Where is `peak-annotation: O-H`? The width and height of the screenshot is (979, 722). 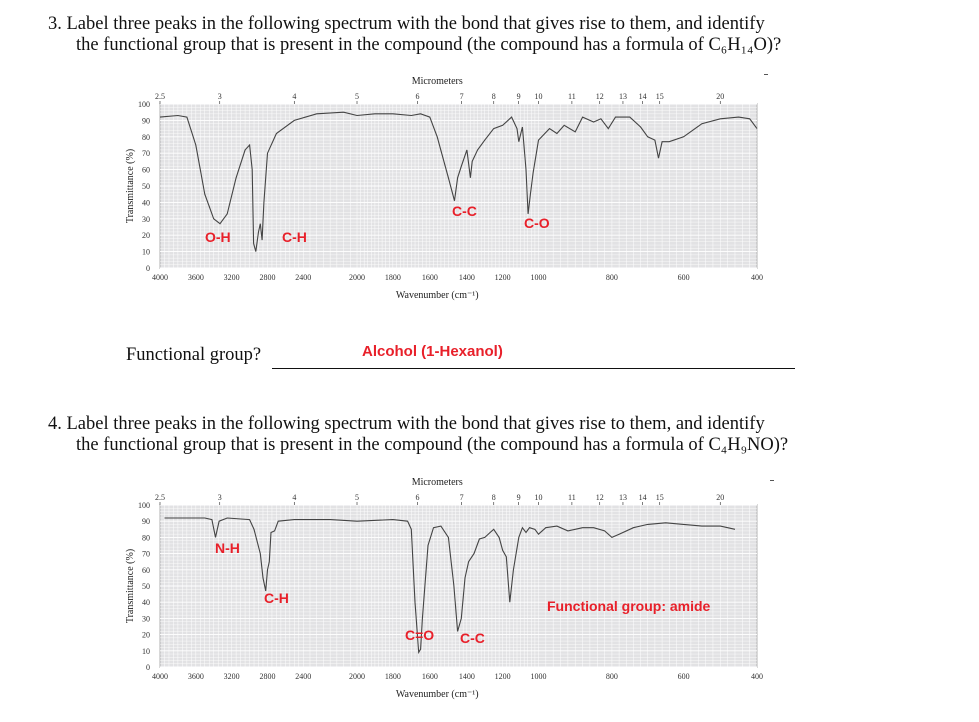
peak-annotation: O-H is located at coordinates (218, 237).